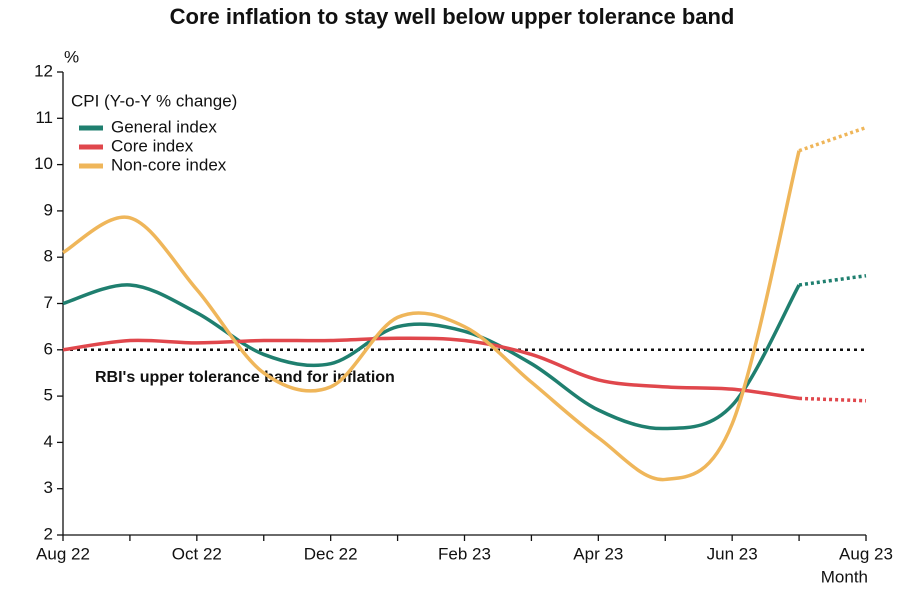  I want to click on x-tick-label: Oct 22, so click(197, 553).